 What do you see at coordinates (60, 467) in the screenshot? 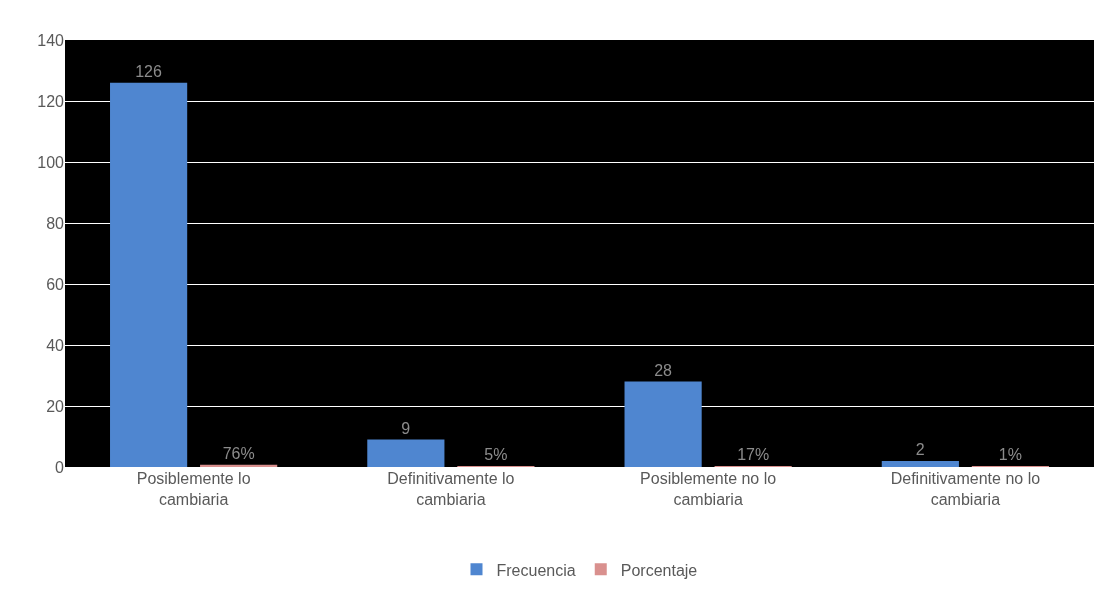
I see `y-tick-label: 0` at bounding box center [60, 467].